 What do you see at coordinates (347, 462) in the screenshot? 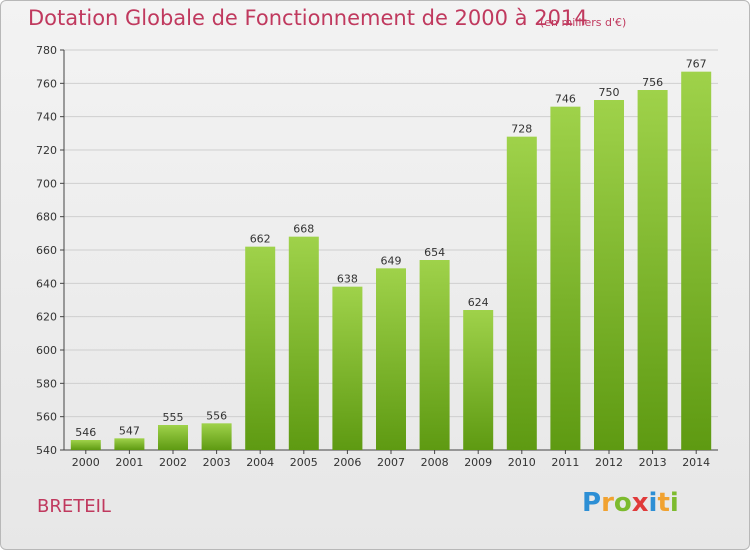
I see `x-tick-label: 2006` at bounding box center [347, 462].